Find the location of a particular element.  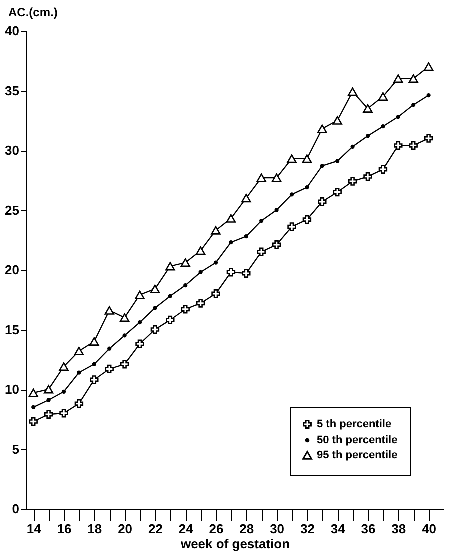

y-tick-label: 35 is located at coordinates (12, 90).